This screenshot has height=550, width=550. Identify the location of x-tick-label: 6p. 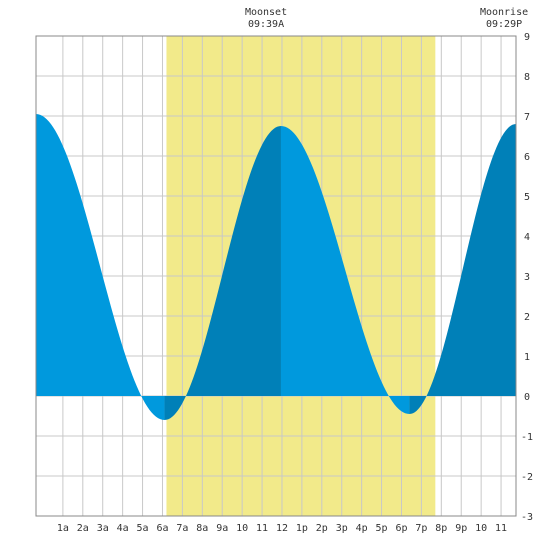
(401, 528).